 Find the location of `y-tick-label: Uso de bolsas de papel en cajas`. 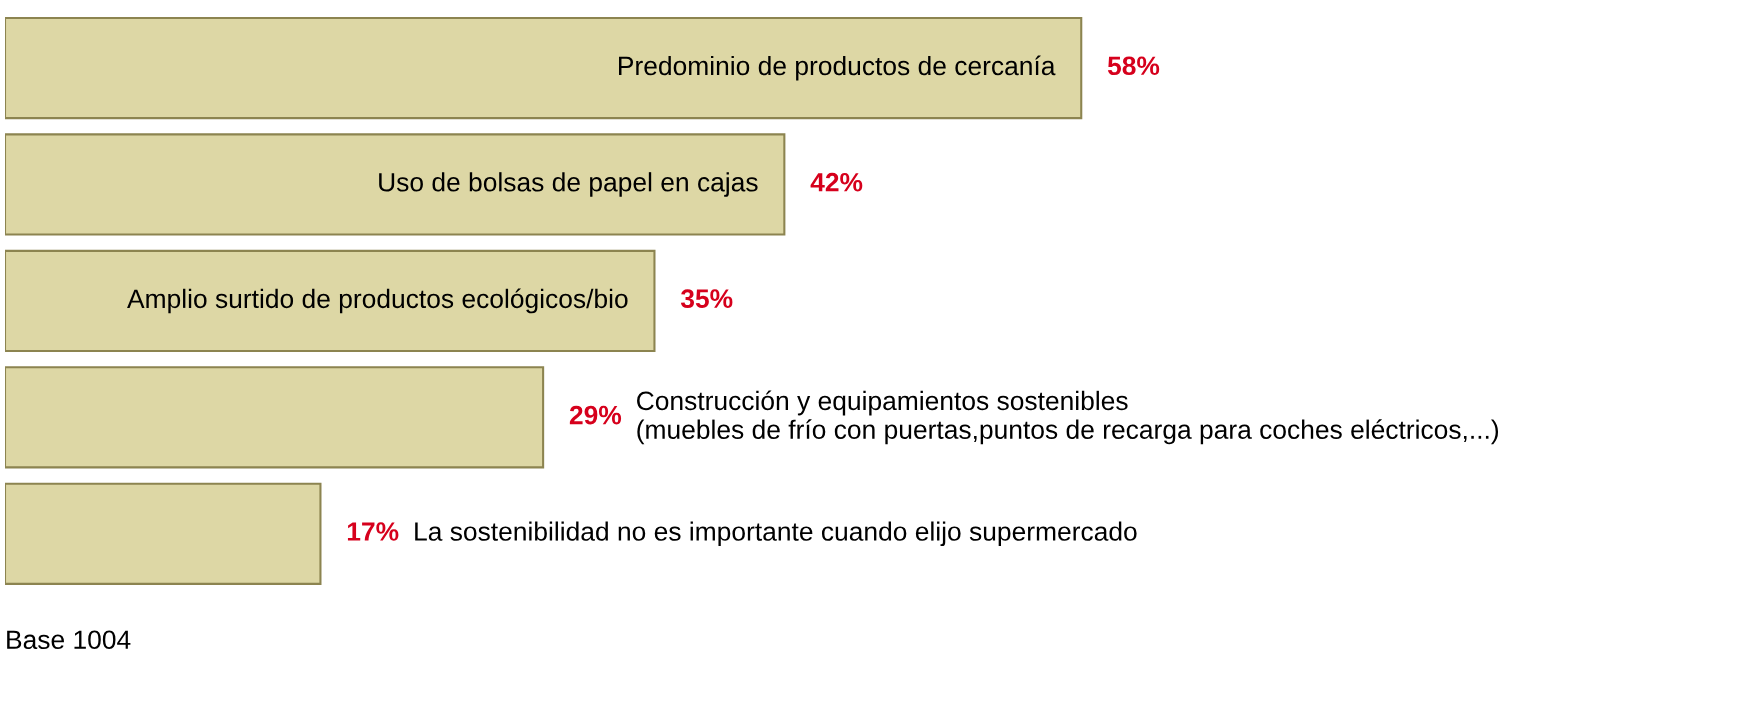

y-tick-label: Uso de bolsas de papel en cajas is located at coordinates (568, 184).